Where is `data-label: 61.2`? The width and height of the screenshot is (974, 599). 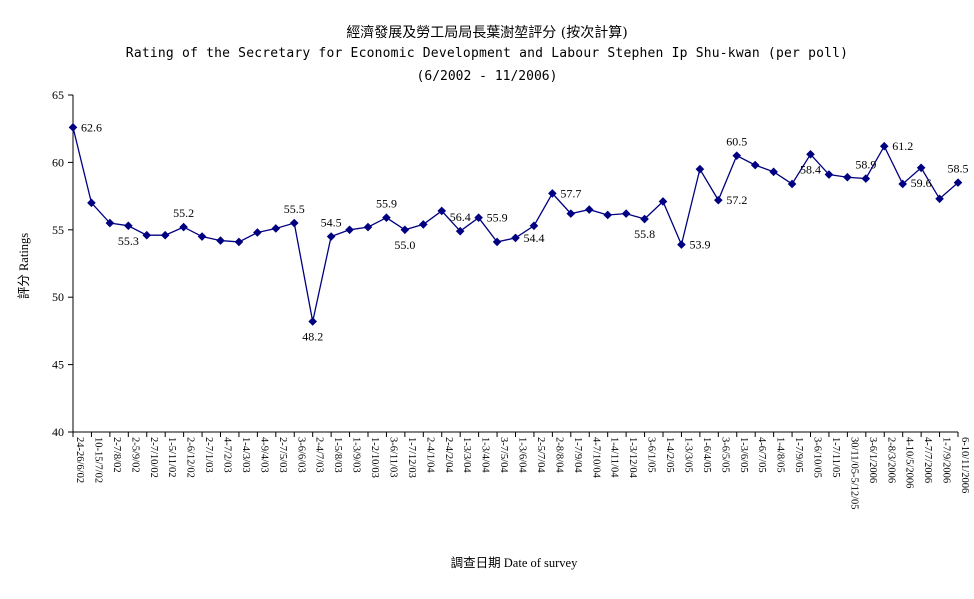 data-label: 61.2 is located at coordinates (902, 146).